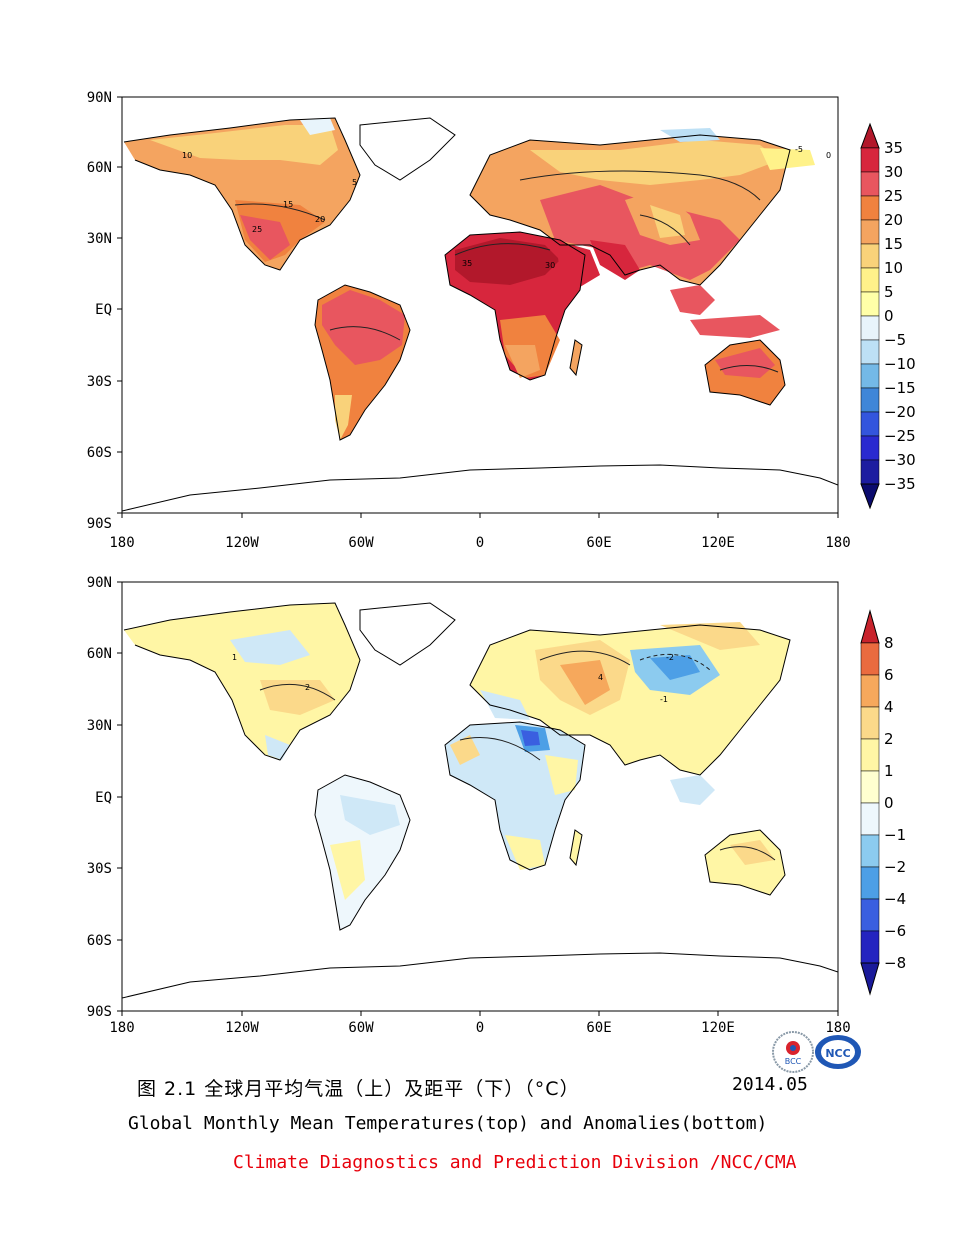  Describe the element at coordinates (234, 657) in the screenshot. I see `contour-label: 1` at that location.